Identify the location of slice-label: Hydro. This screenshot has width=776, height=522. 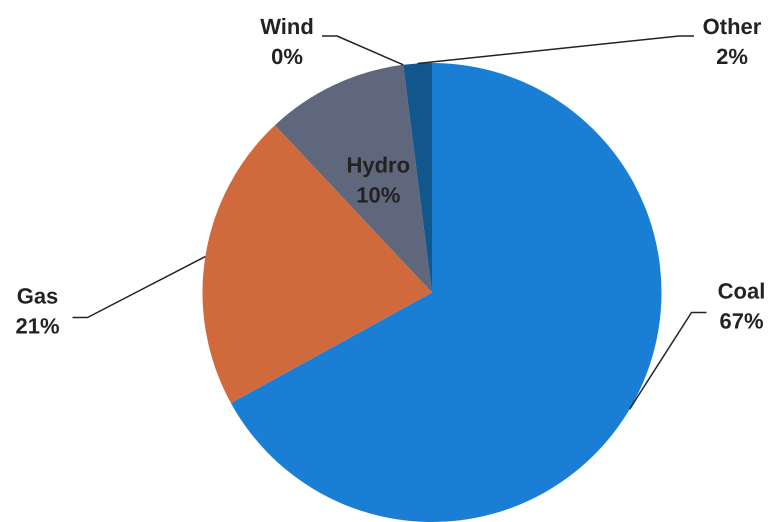
(378, 165).